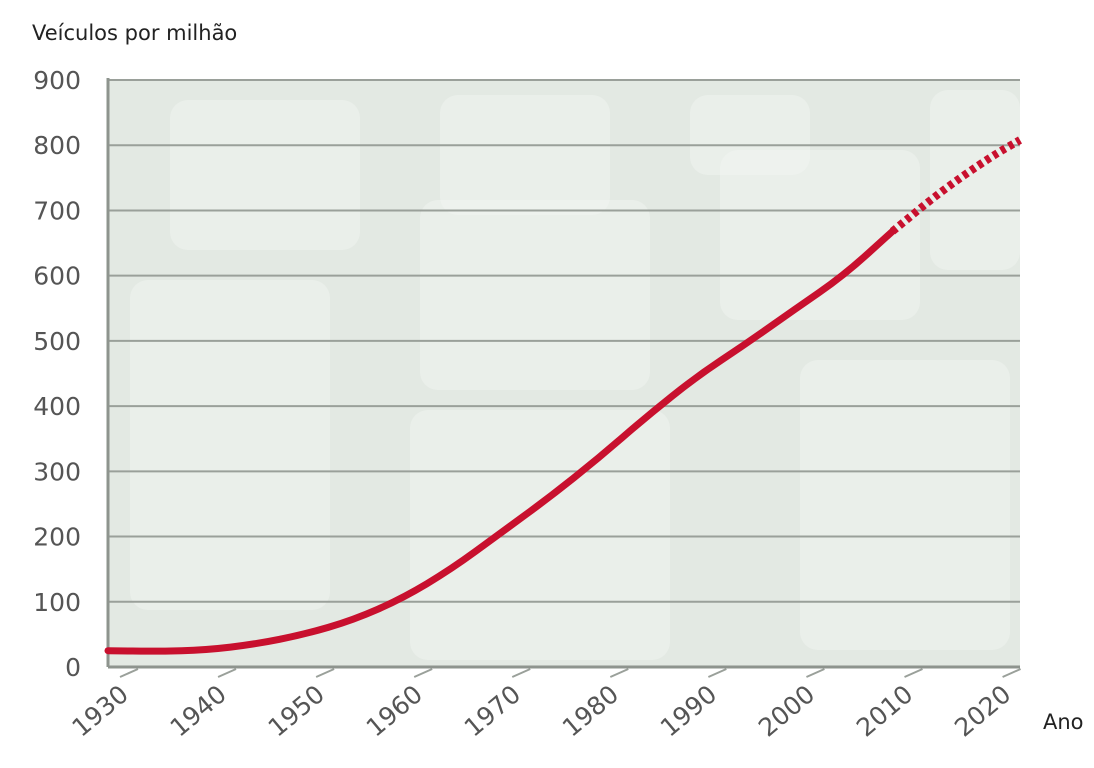  What do you see at coordinates (815, 673) in the screenshot?
I see `x-tick-mark-2000` at bounding box center [815, 673].